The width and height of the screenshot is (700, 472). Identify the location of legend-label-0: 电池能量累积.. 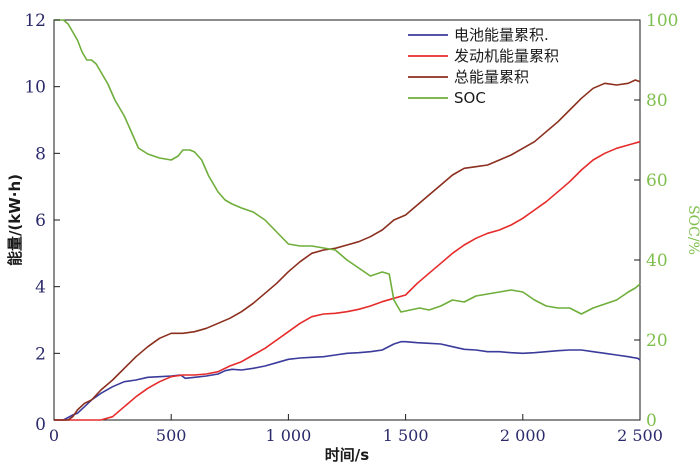
(501, 35).